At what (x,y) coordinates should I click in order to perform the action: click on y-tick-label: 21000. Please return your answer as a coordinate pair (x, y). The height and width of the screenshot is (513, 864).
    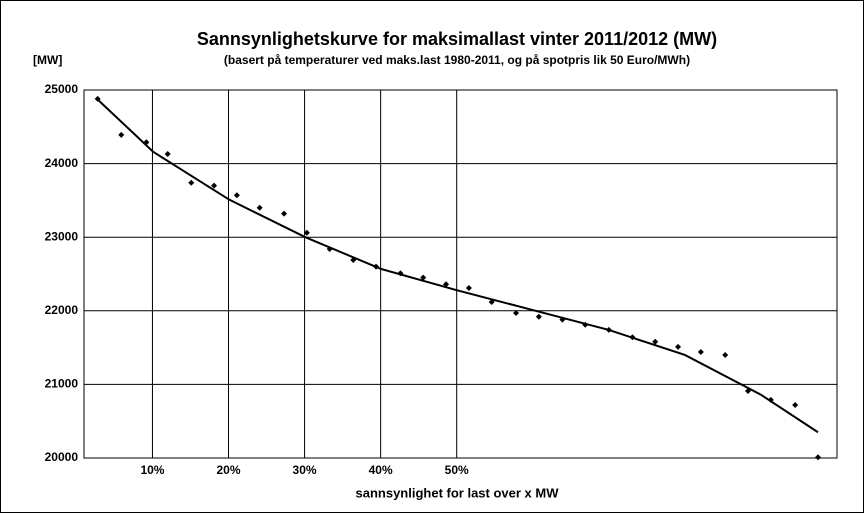
    Looking at the image, I should click on (62, 384).